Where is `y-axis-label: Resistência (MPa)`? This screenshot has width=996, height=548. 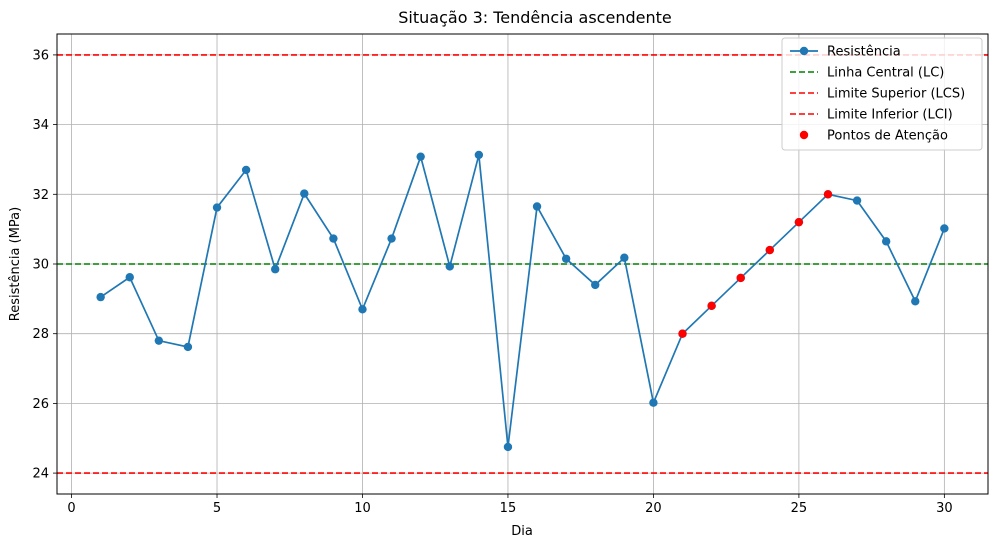
y-axis-label: Resistência (MPa) is located at coordinates (15, 264).